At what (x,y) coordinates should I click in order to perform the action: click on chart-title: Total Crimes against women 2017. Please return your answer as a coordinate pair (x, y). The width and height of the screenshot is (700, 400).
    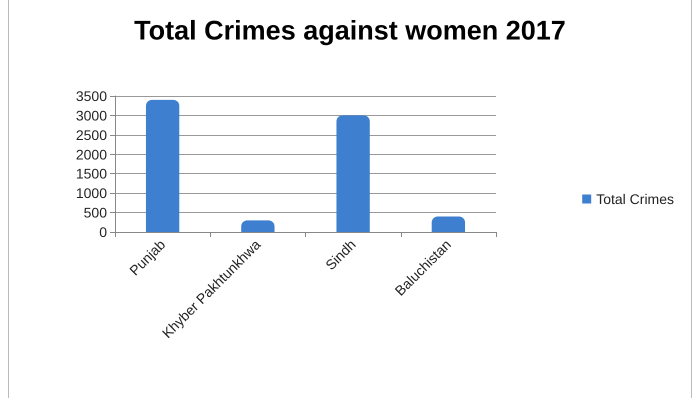
    Looking at the image, I should click on (350, 31).